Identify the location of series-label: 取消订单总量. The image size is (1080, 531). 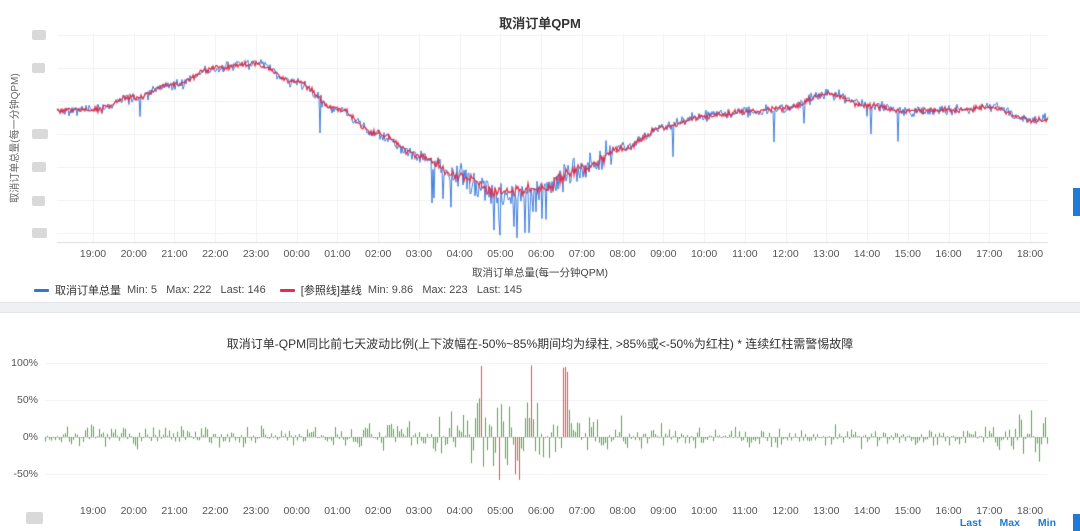
(88, 291).